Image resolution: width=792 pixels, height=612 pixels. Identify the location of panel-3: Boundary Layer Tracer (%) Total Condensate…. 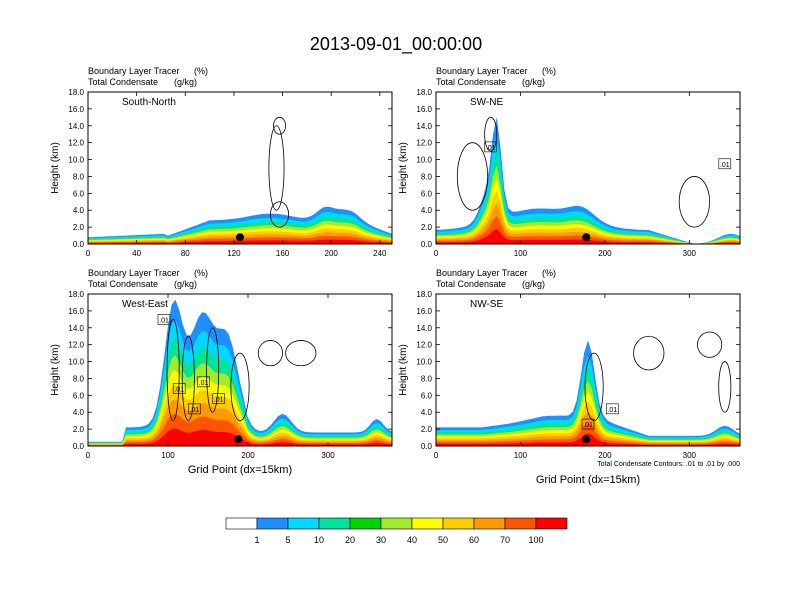
(569, 364).